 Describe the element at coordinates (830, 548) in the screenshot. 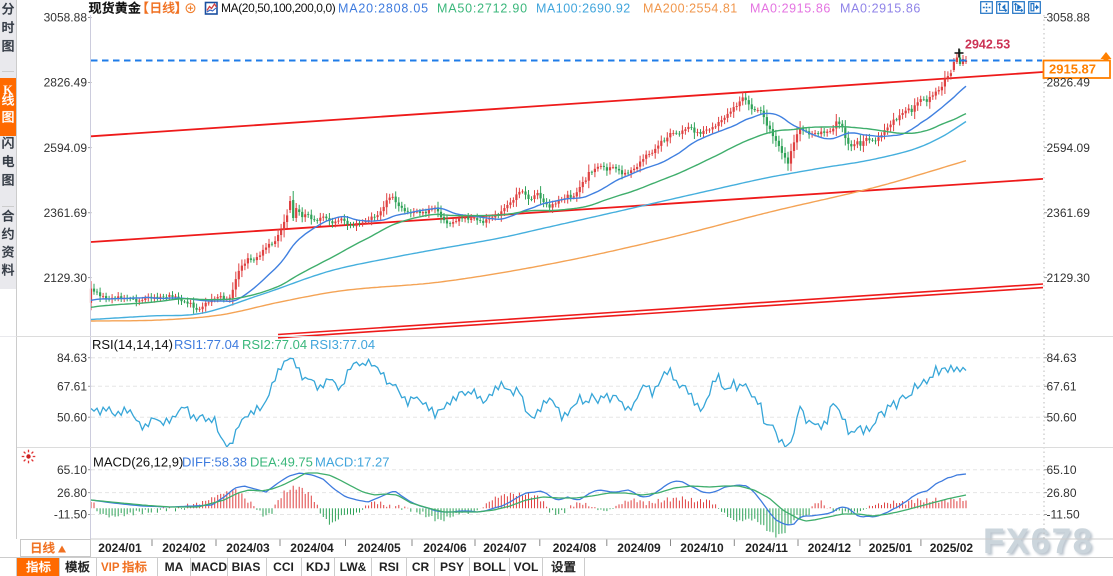

I see `svg-text: 2024/12` at that location.